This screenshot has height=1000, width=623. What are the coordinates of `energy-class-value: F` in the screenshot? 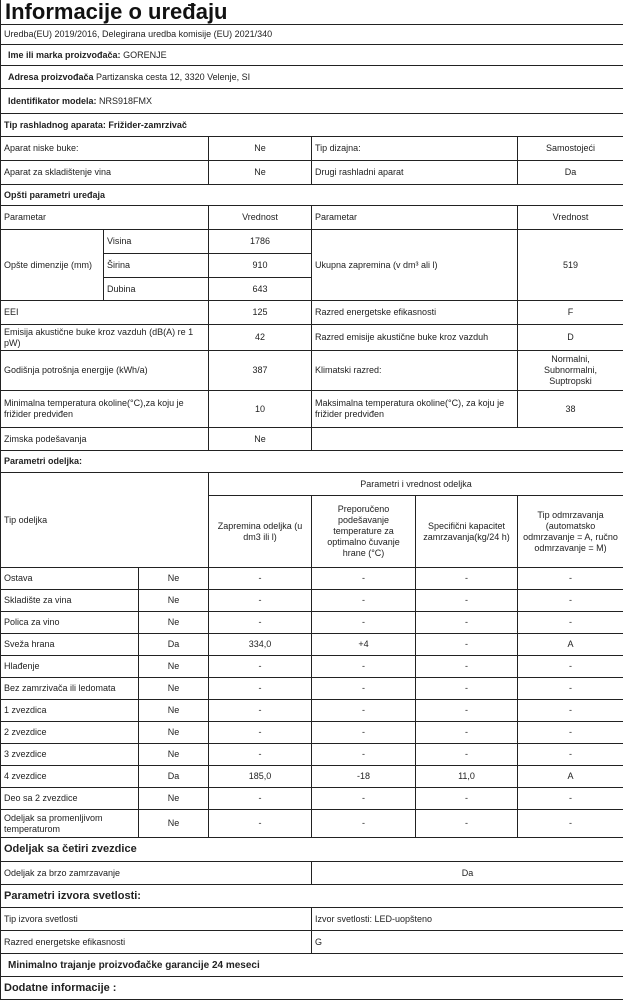 It's located at (569, 312).